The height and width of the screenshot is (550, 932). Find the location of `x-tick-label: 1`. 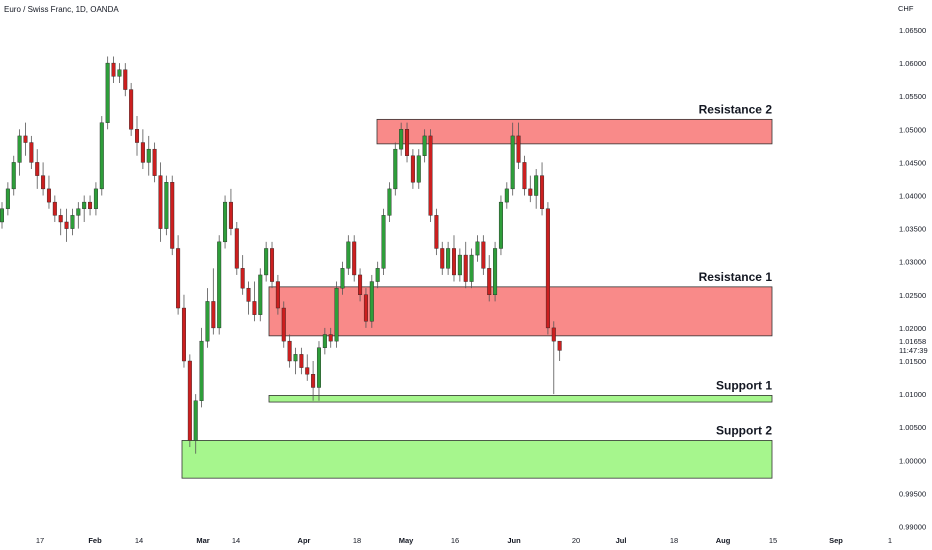

x-tick-label: 1 is located at coordinates (890, 540).